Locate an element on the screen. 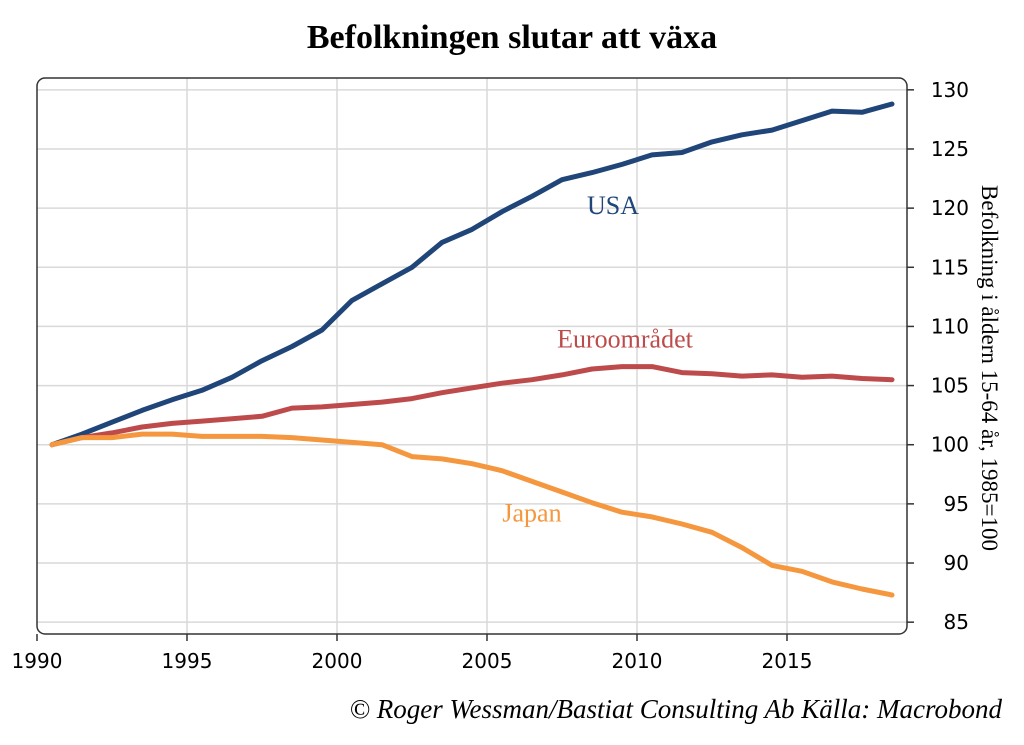 This screenshot has width=1024, height=745. y-tick-label: 105 is located at coordinates (950, 386).